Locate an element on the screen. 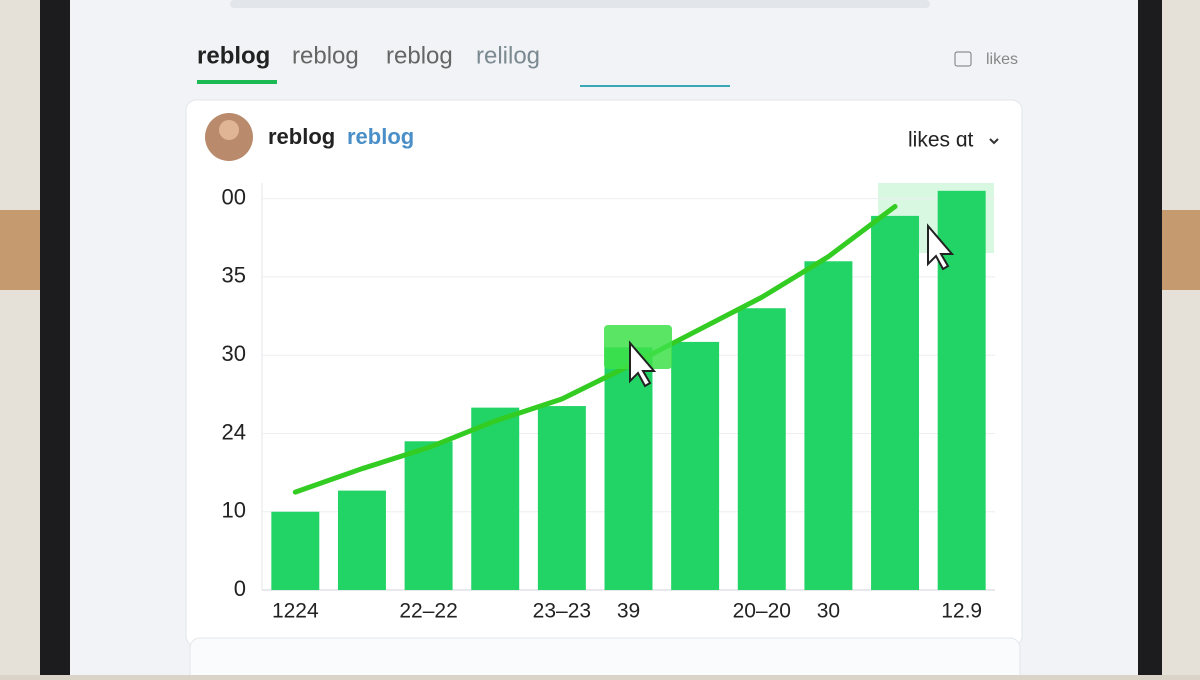 This screenshot has height=680, width=1200. likes-icon is located at coordinates (963, 59).